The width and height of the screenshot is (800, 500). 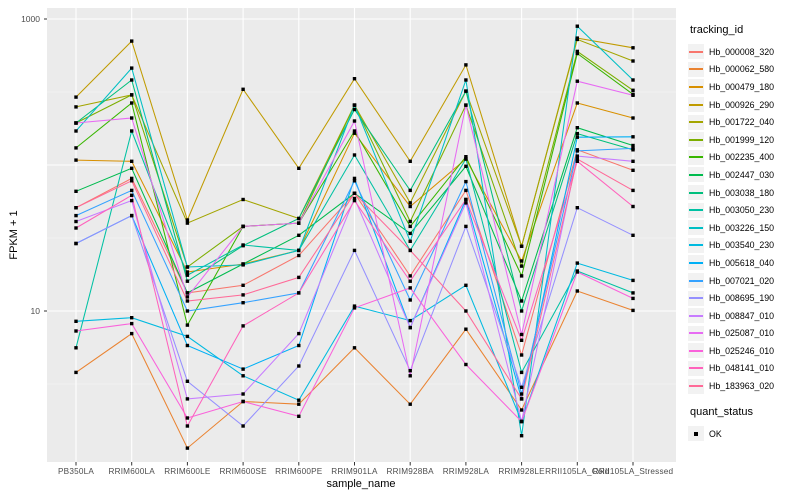 I want to click on legend-item: Hb_000479_180, so click(x=743, y=87).